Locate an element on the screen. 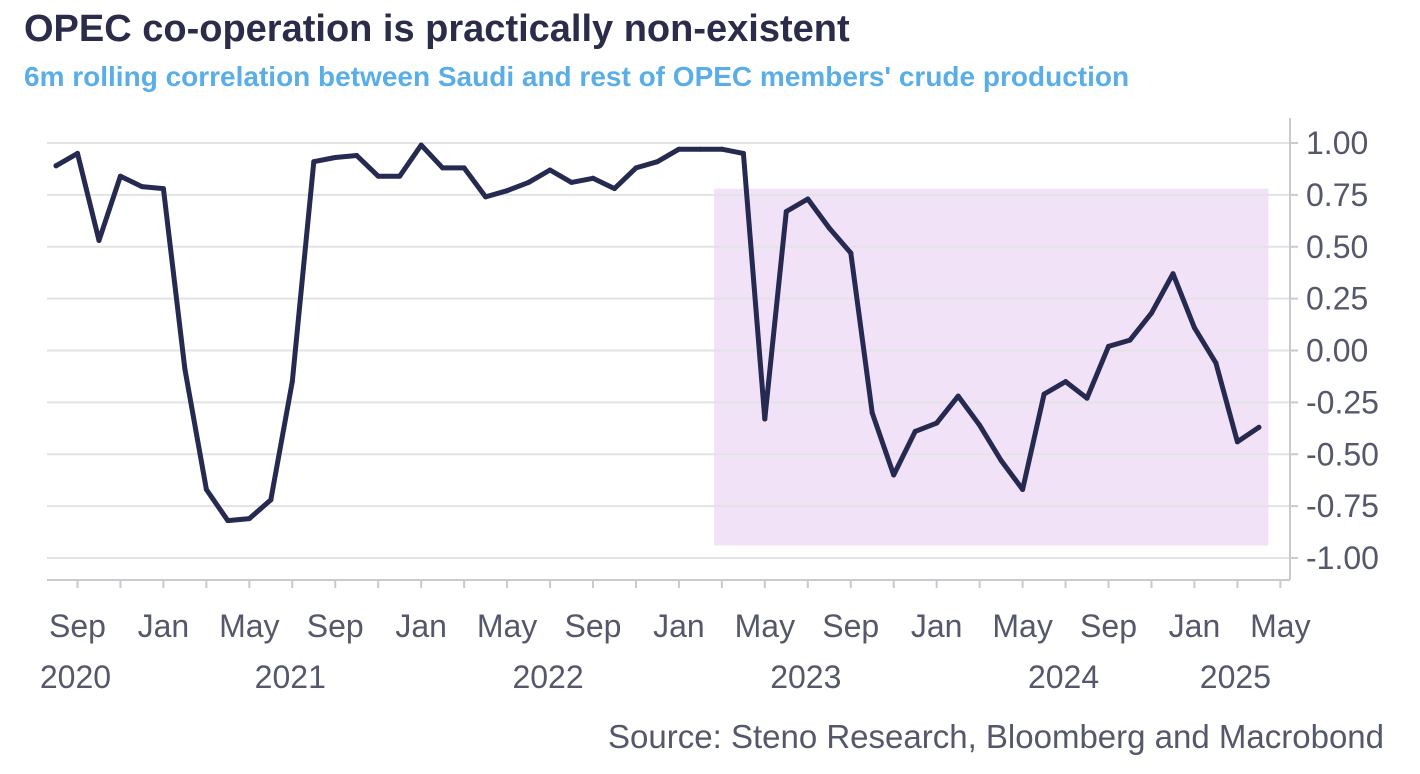 This screenshot has height=774, width=1420. y-tick-label: -1.00 is located at coordinates (1342, 558).